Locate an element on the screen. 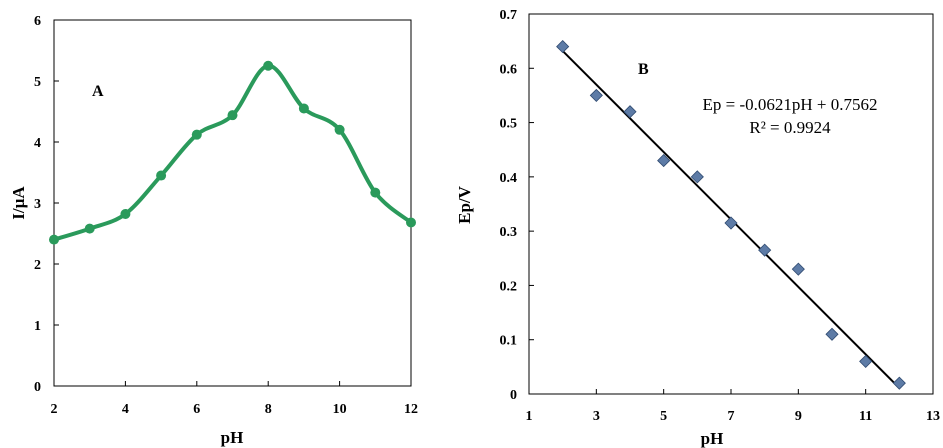 This screenshot has width=943, height=448. chart-b-x-tick-label: 7 is located at coordinates (731, 416).